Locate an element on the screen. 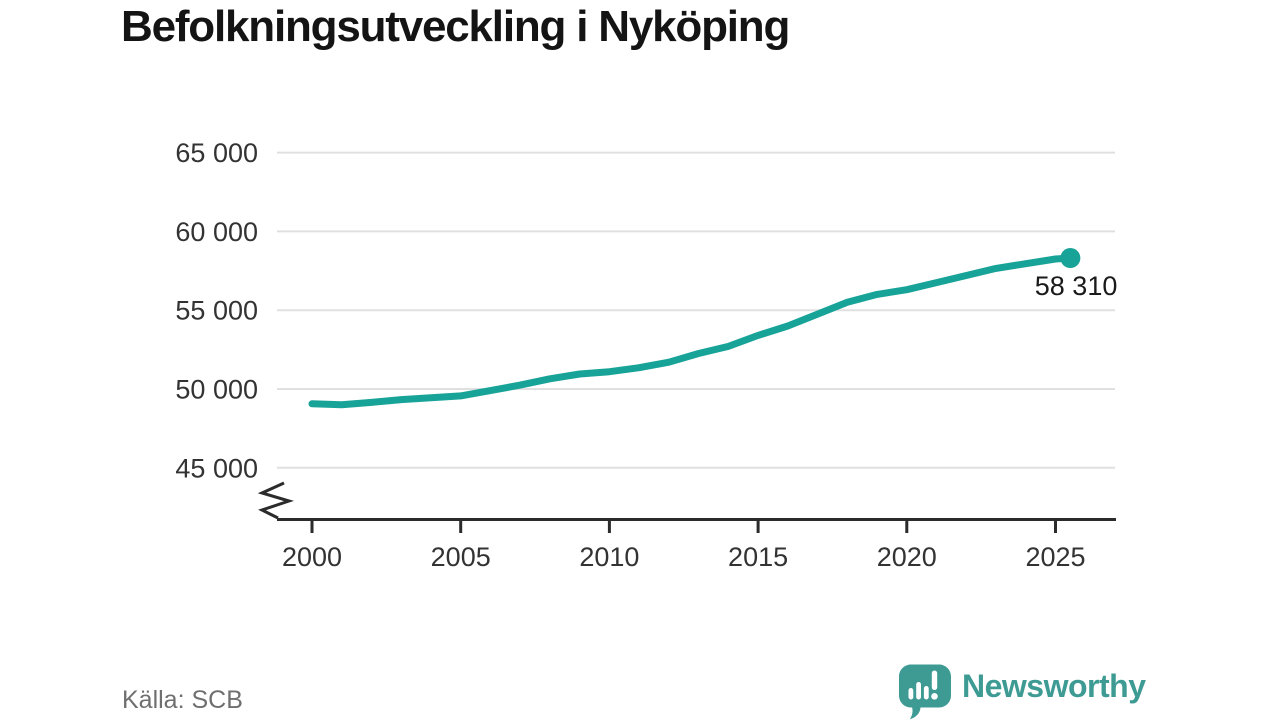  latest-value-label: 58 310 is located at coordinates (1076, 286).